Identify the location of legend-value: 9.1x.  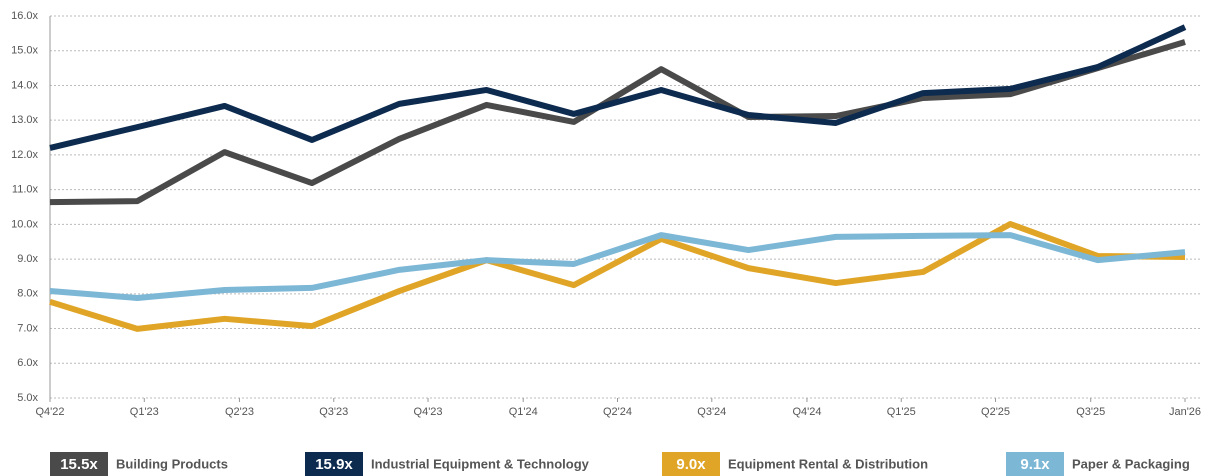
(1035, 464).